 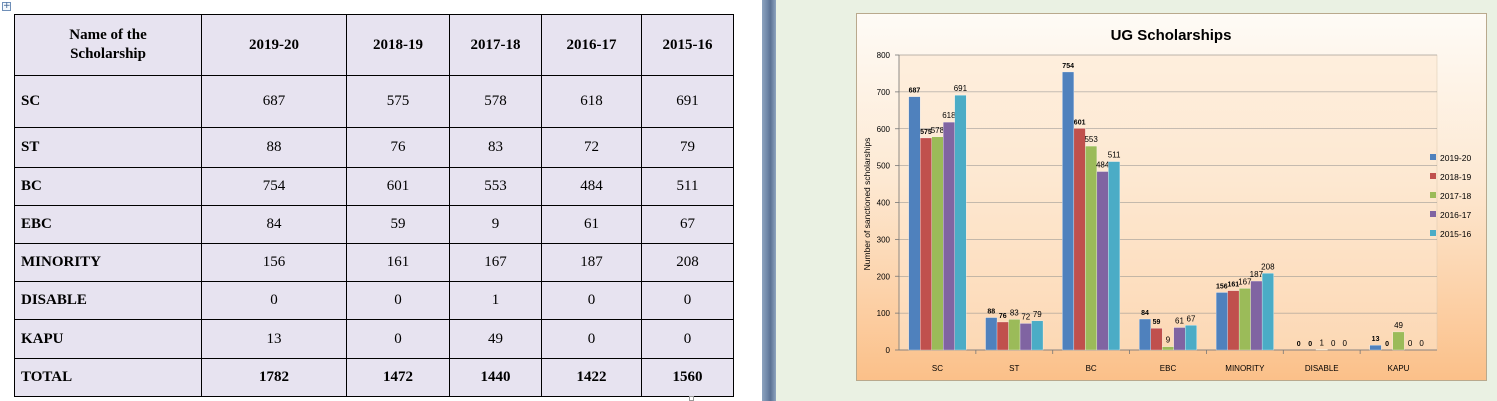 I want to click on row-value: 9, so click(x=495, y=224).